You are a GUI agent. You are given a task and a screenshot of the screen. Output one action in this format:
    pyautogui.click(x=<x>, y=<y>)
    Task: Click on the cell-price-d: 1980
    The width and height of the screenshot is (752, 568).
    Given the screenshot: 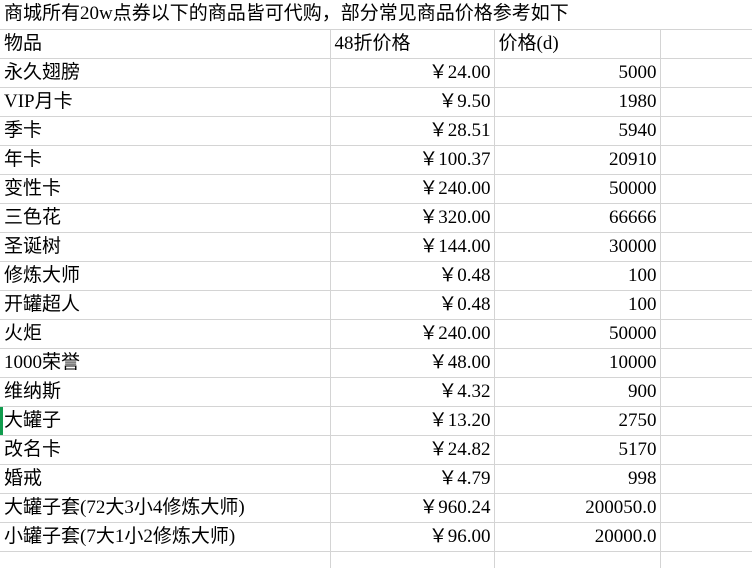 What is the action you would take?
    pyautogui.click(x=577, y=102)
    